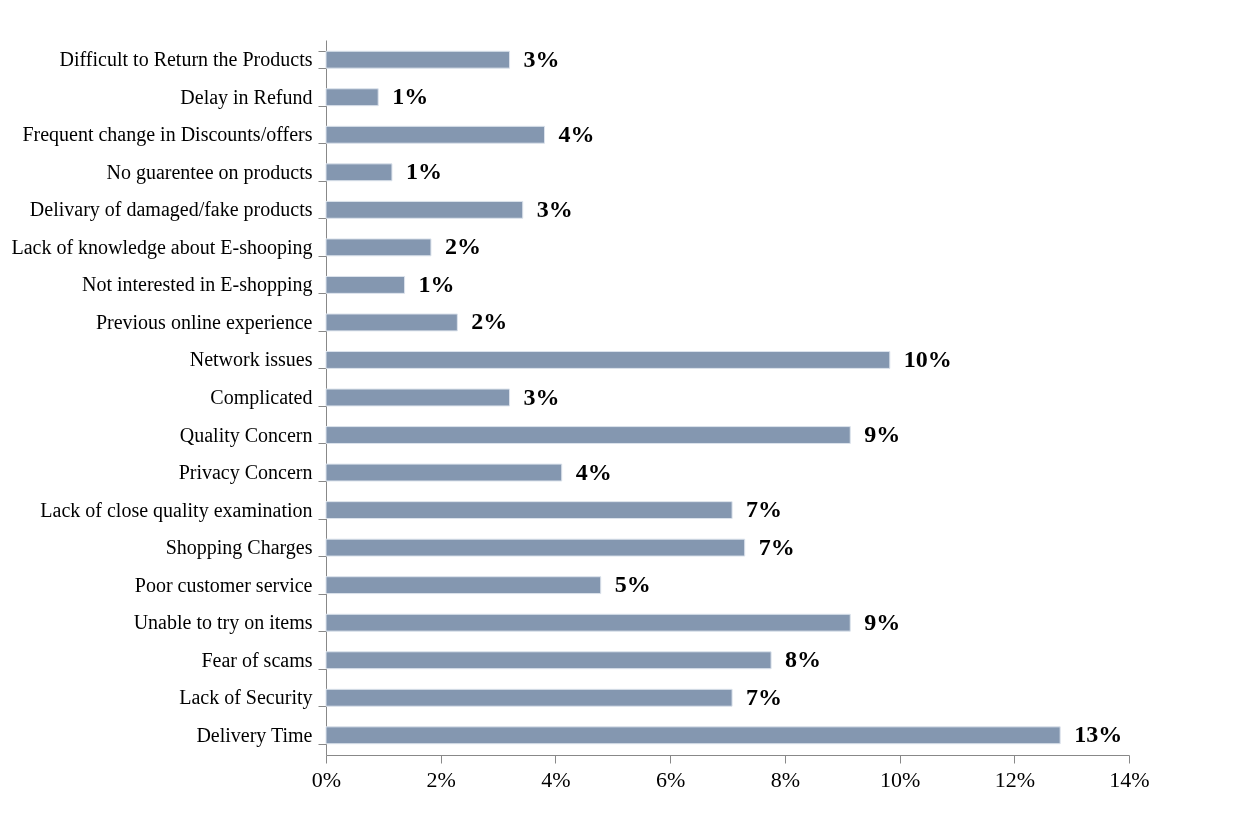  Describe the element at coordinates (441, 779) in the screenshot. I see `x-tick-label: 2%` at that location.